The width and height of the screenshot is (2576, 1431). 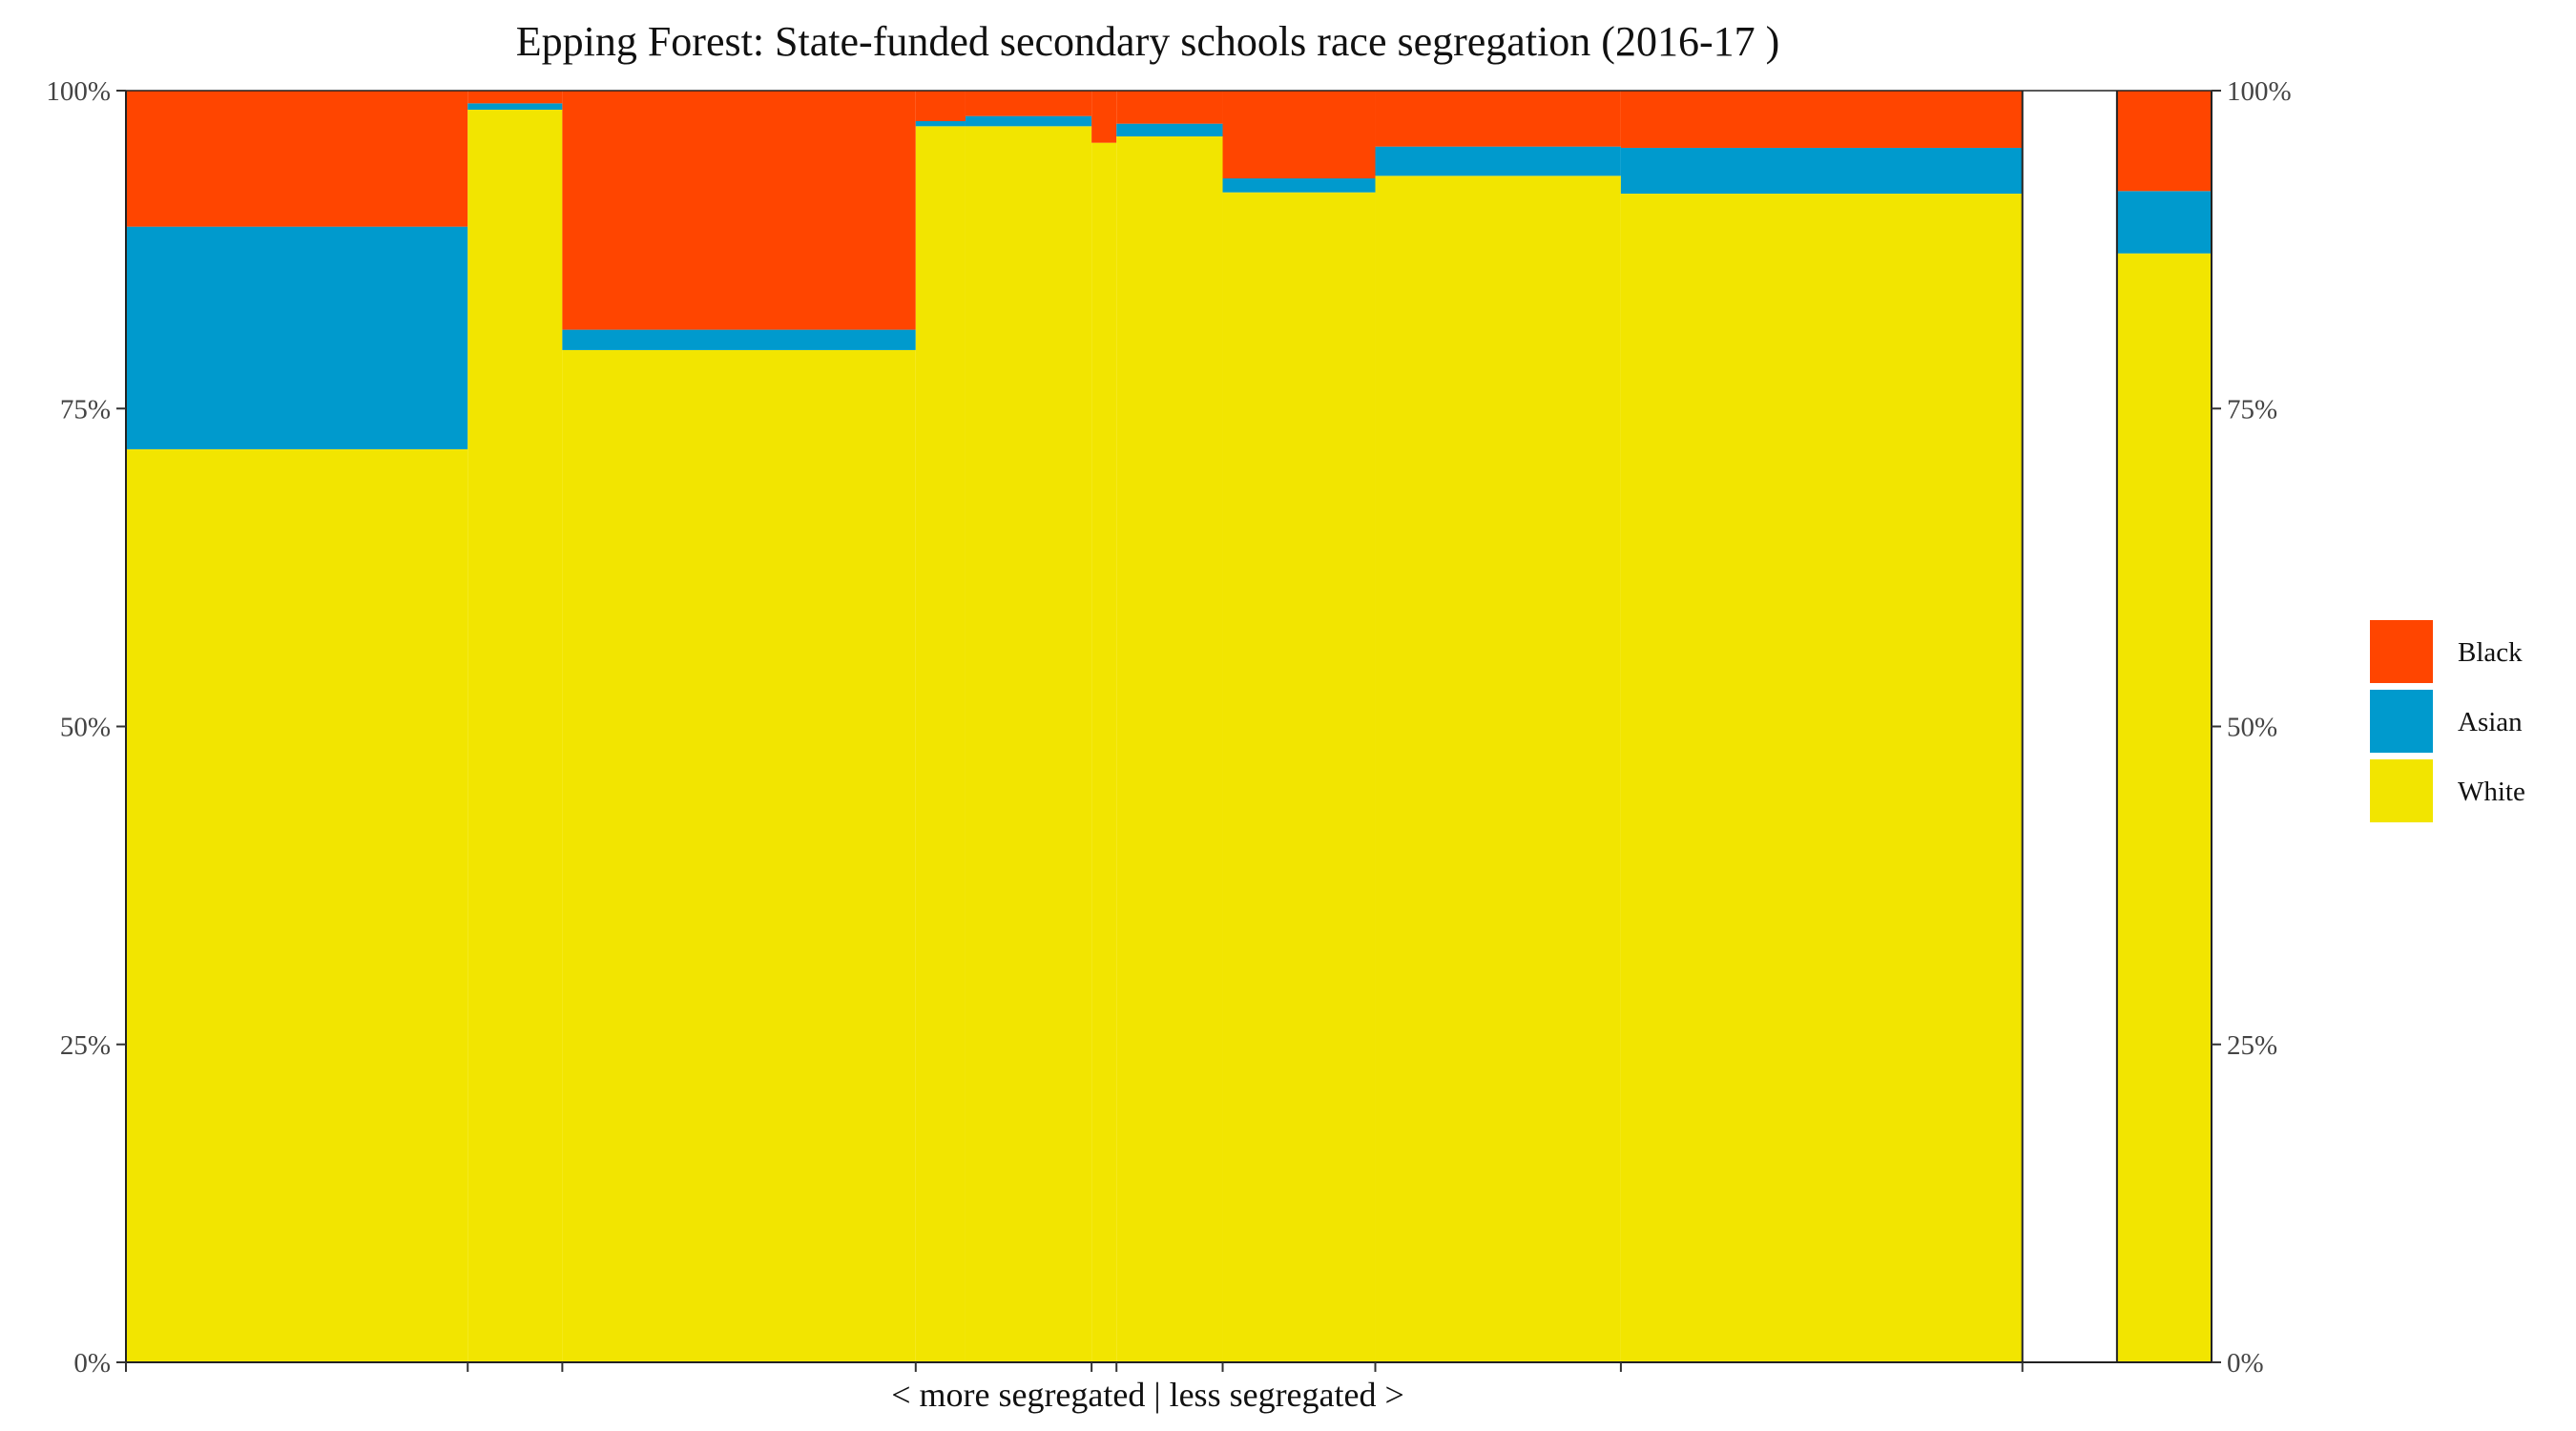 What do you see at coordinates (2447, 721) in the screenshot?
I see `legend: Black Asian White` at bounding box center [2447, 721].